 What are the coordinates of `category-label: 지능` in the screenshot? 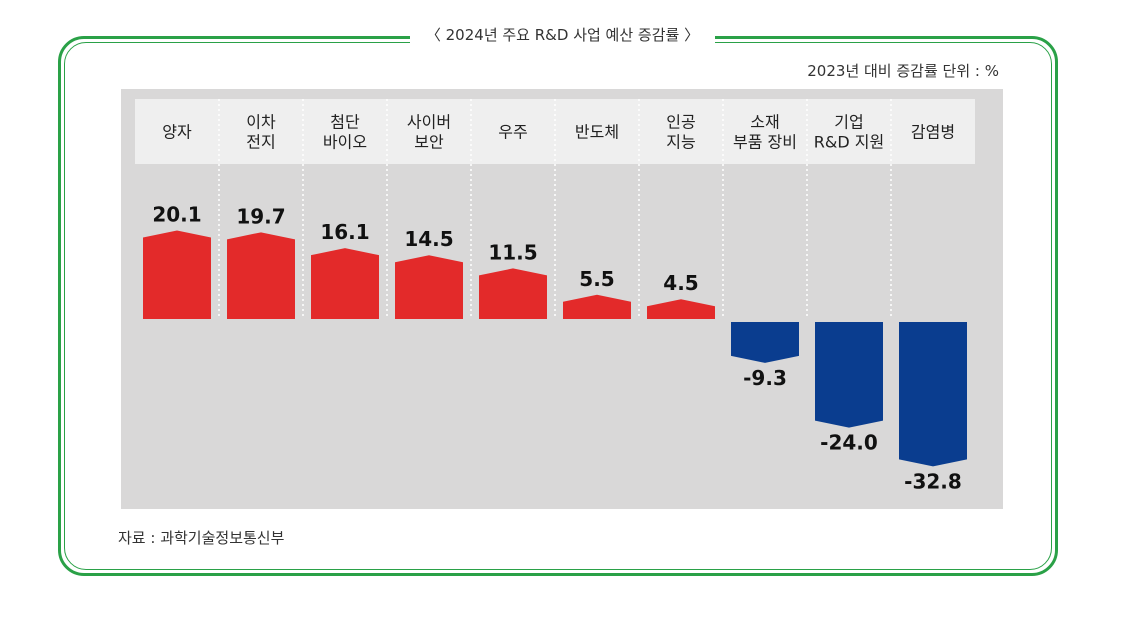 It's located at (680, 142).